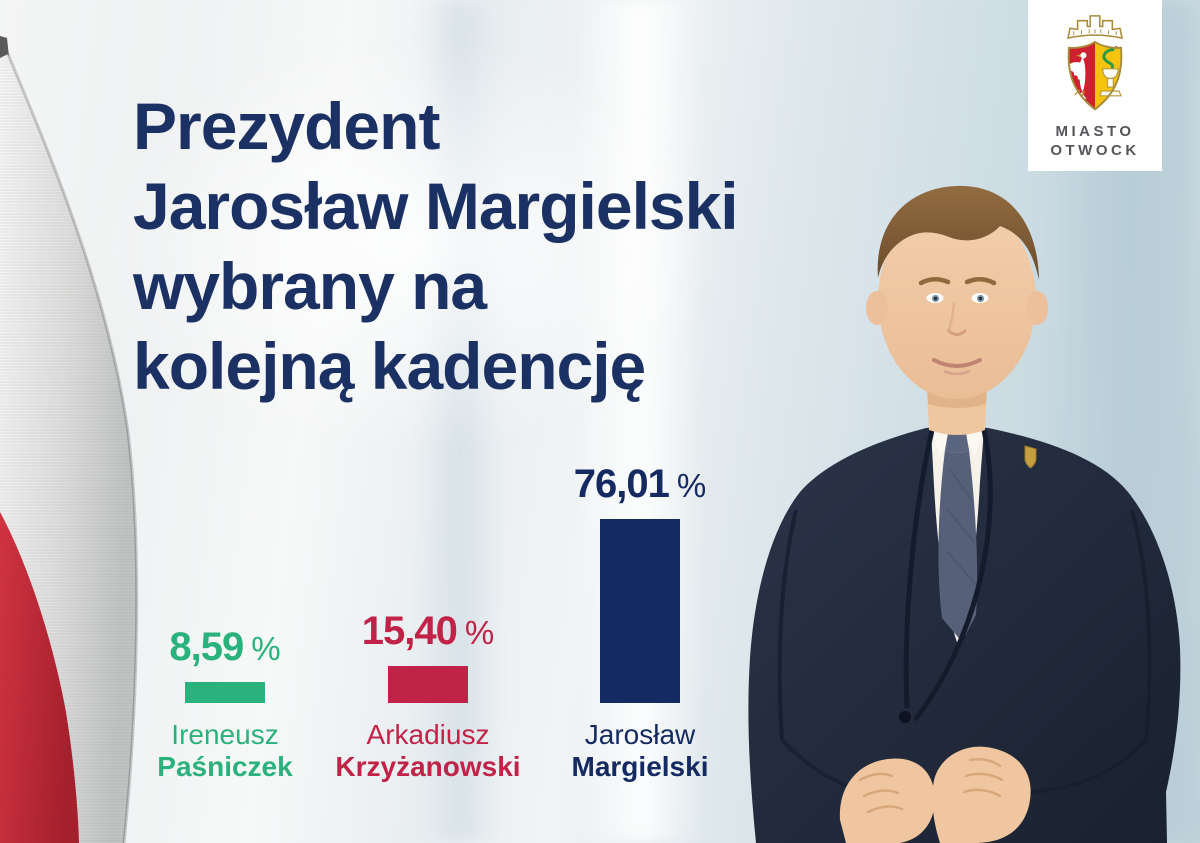  Describe the element at coordinates (640, 734) in the screenshot. I see `candidate-first-name: Jarosław` at that location.